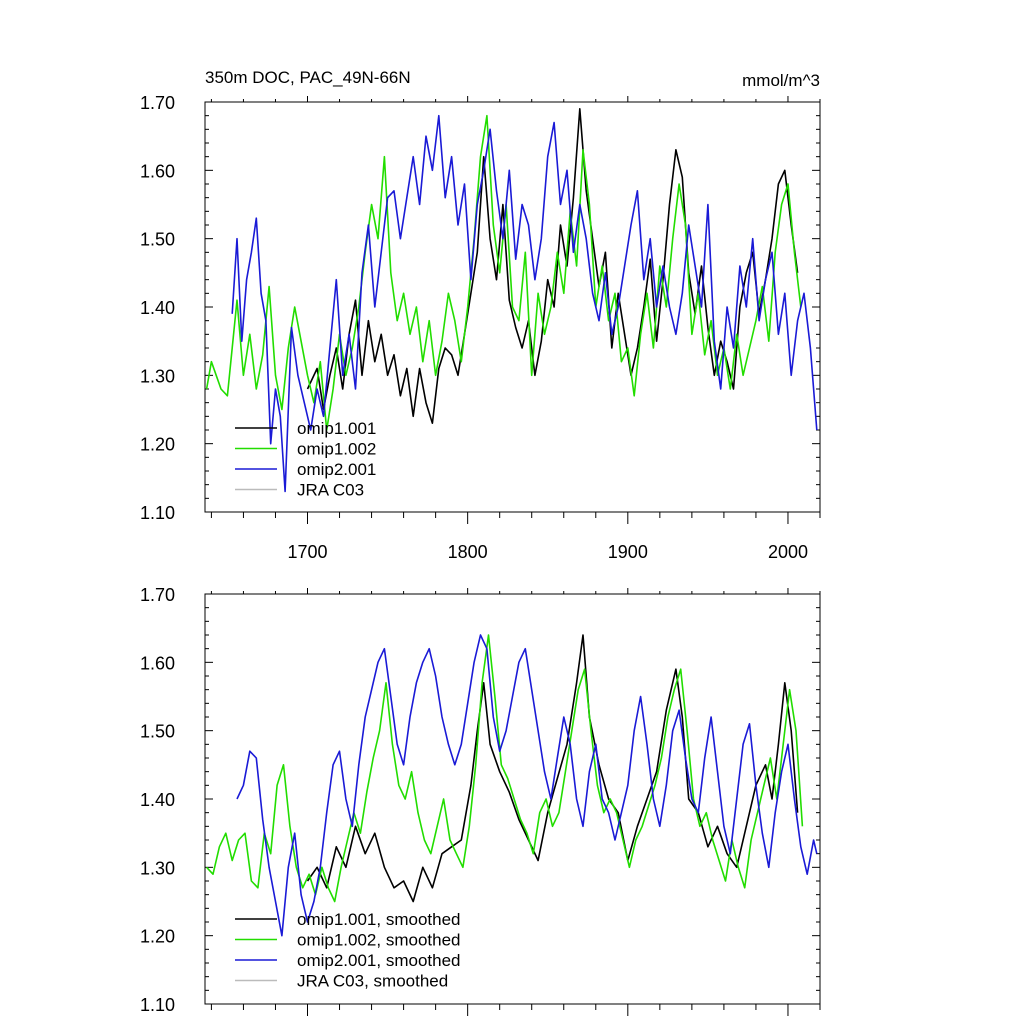 The height and width of the screenshot is (1024, 1024). Describe the element at coordinates (372, 981) in the screenshot. I see `legend-label: JRA C03, smoothed` at that location.